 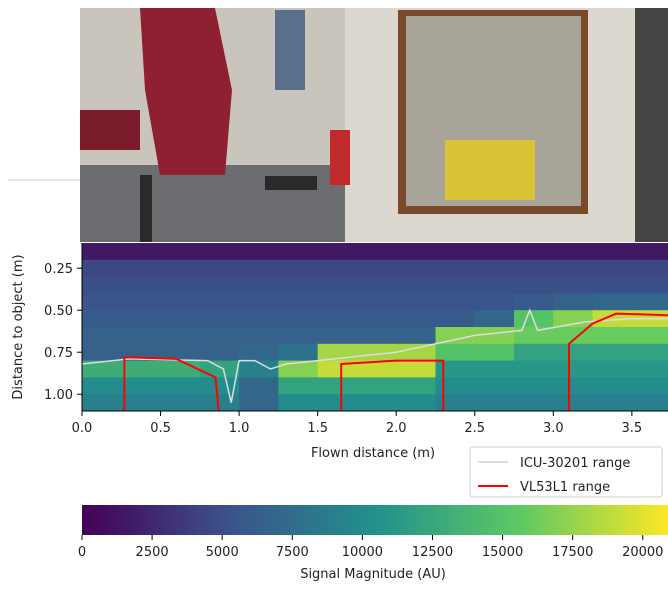 What do you see at coordinates (432, 552) in the screenshot?
I see `colorbar-tick-label: 12500` at bounding box center [432, 552].